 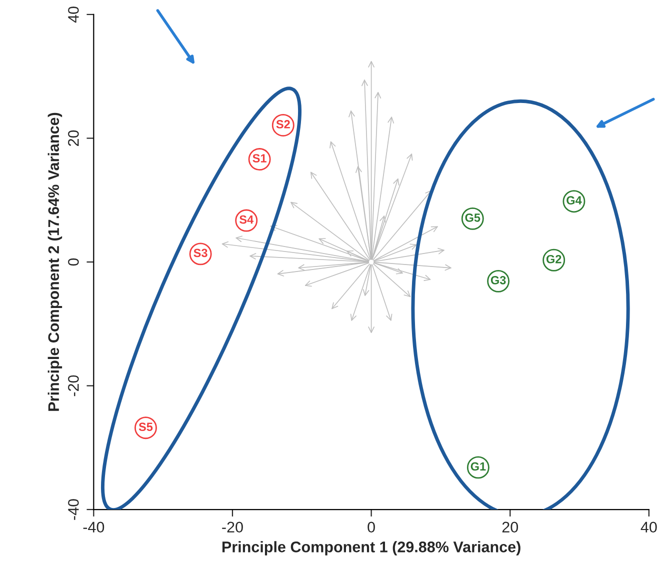 I want to click on x-axis-title: Principle Component 1 (29.88% Variance), so click(x=371, y=548).